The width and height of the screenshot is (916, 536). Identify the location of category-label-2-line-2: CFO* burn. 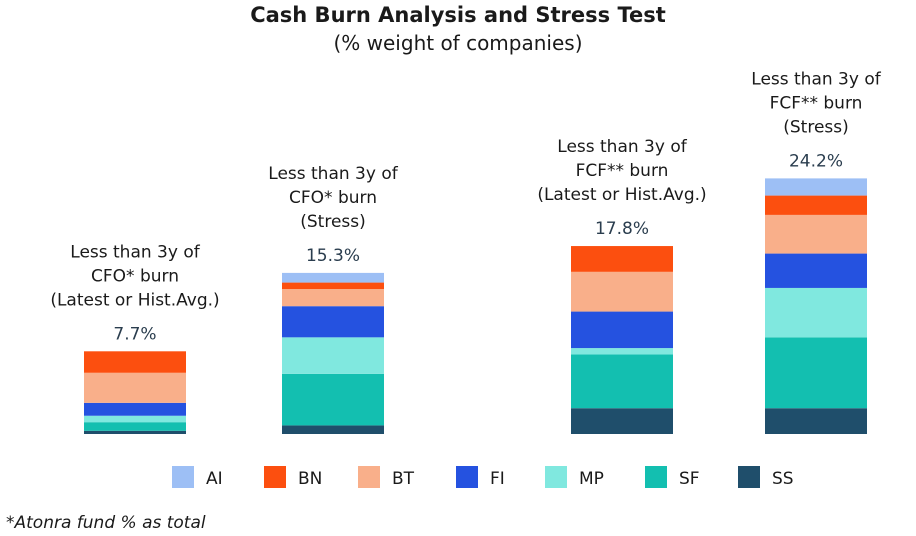
(333, 198).